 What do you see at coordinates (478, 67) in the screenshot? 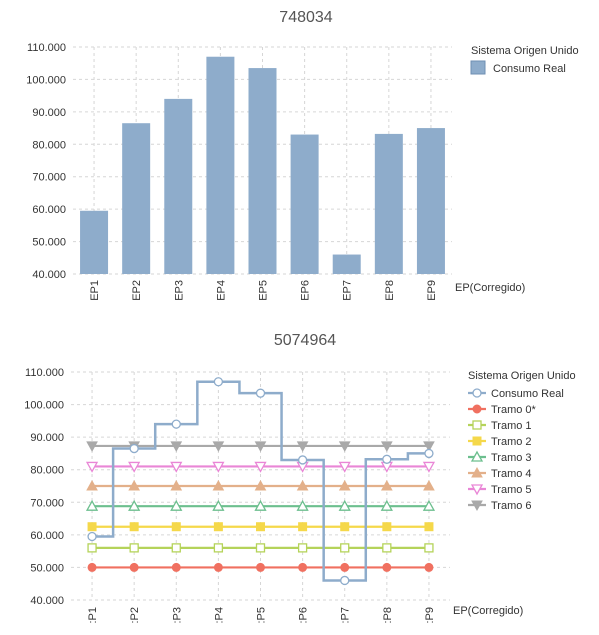
I see `legend-swatch` at bounding box center [478, 67].